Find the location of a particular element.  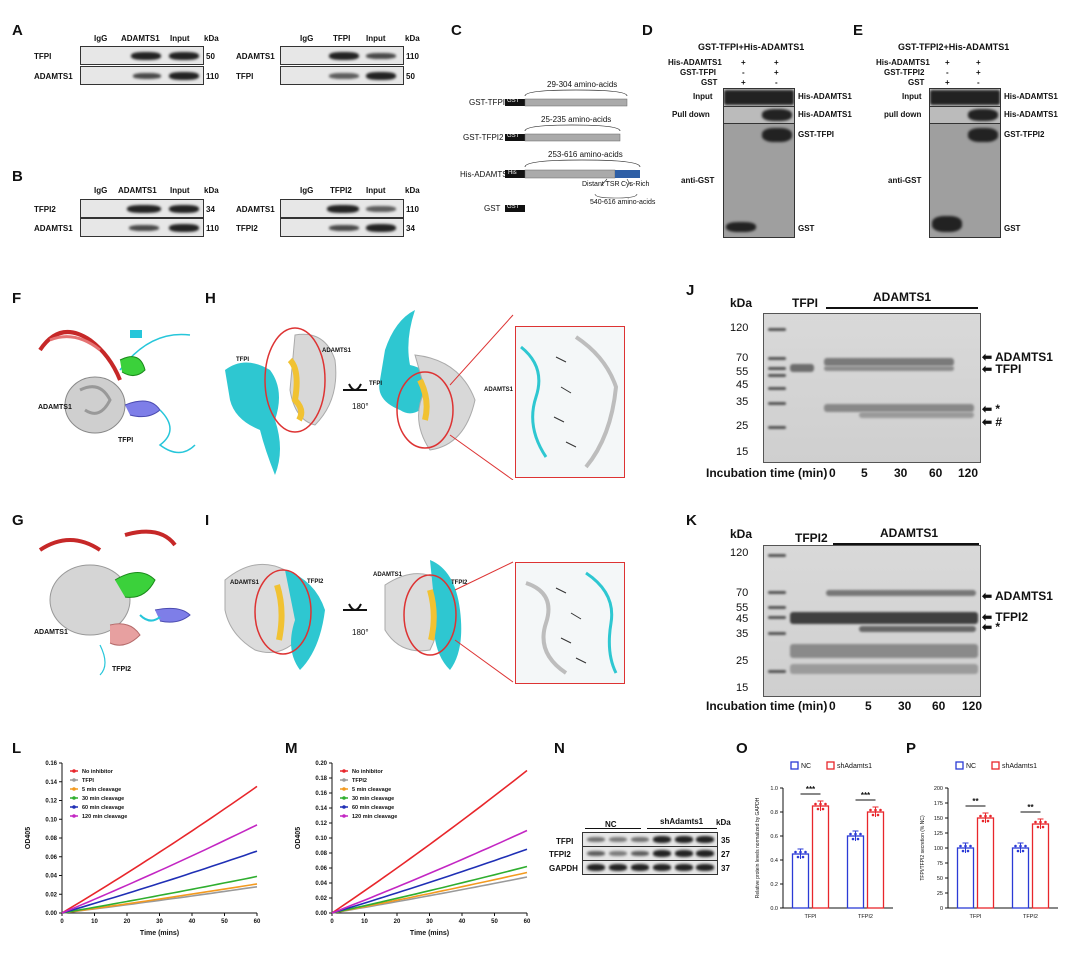

y-tick-label: 75 is located at coordinates (940, 864).